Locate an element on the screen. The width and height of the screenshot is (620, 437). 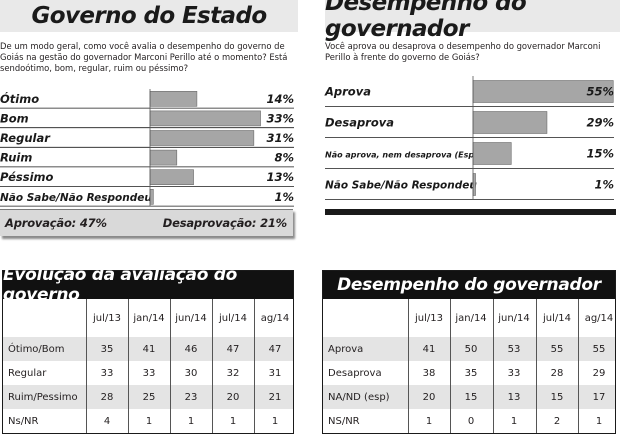
evolution-table-row: Regular 33 33 30 32 31 is located at coordinates (148, 373).